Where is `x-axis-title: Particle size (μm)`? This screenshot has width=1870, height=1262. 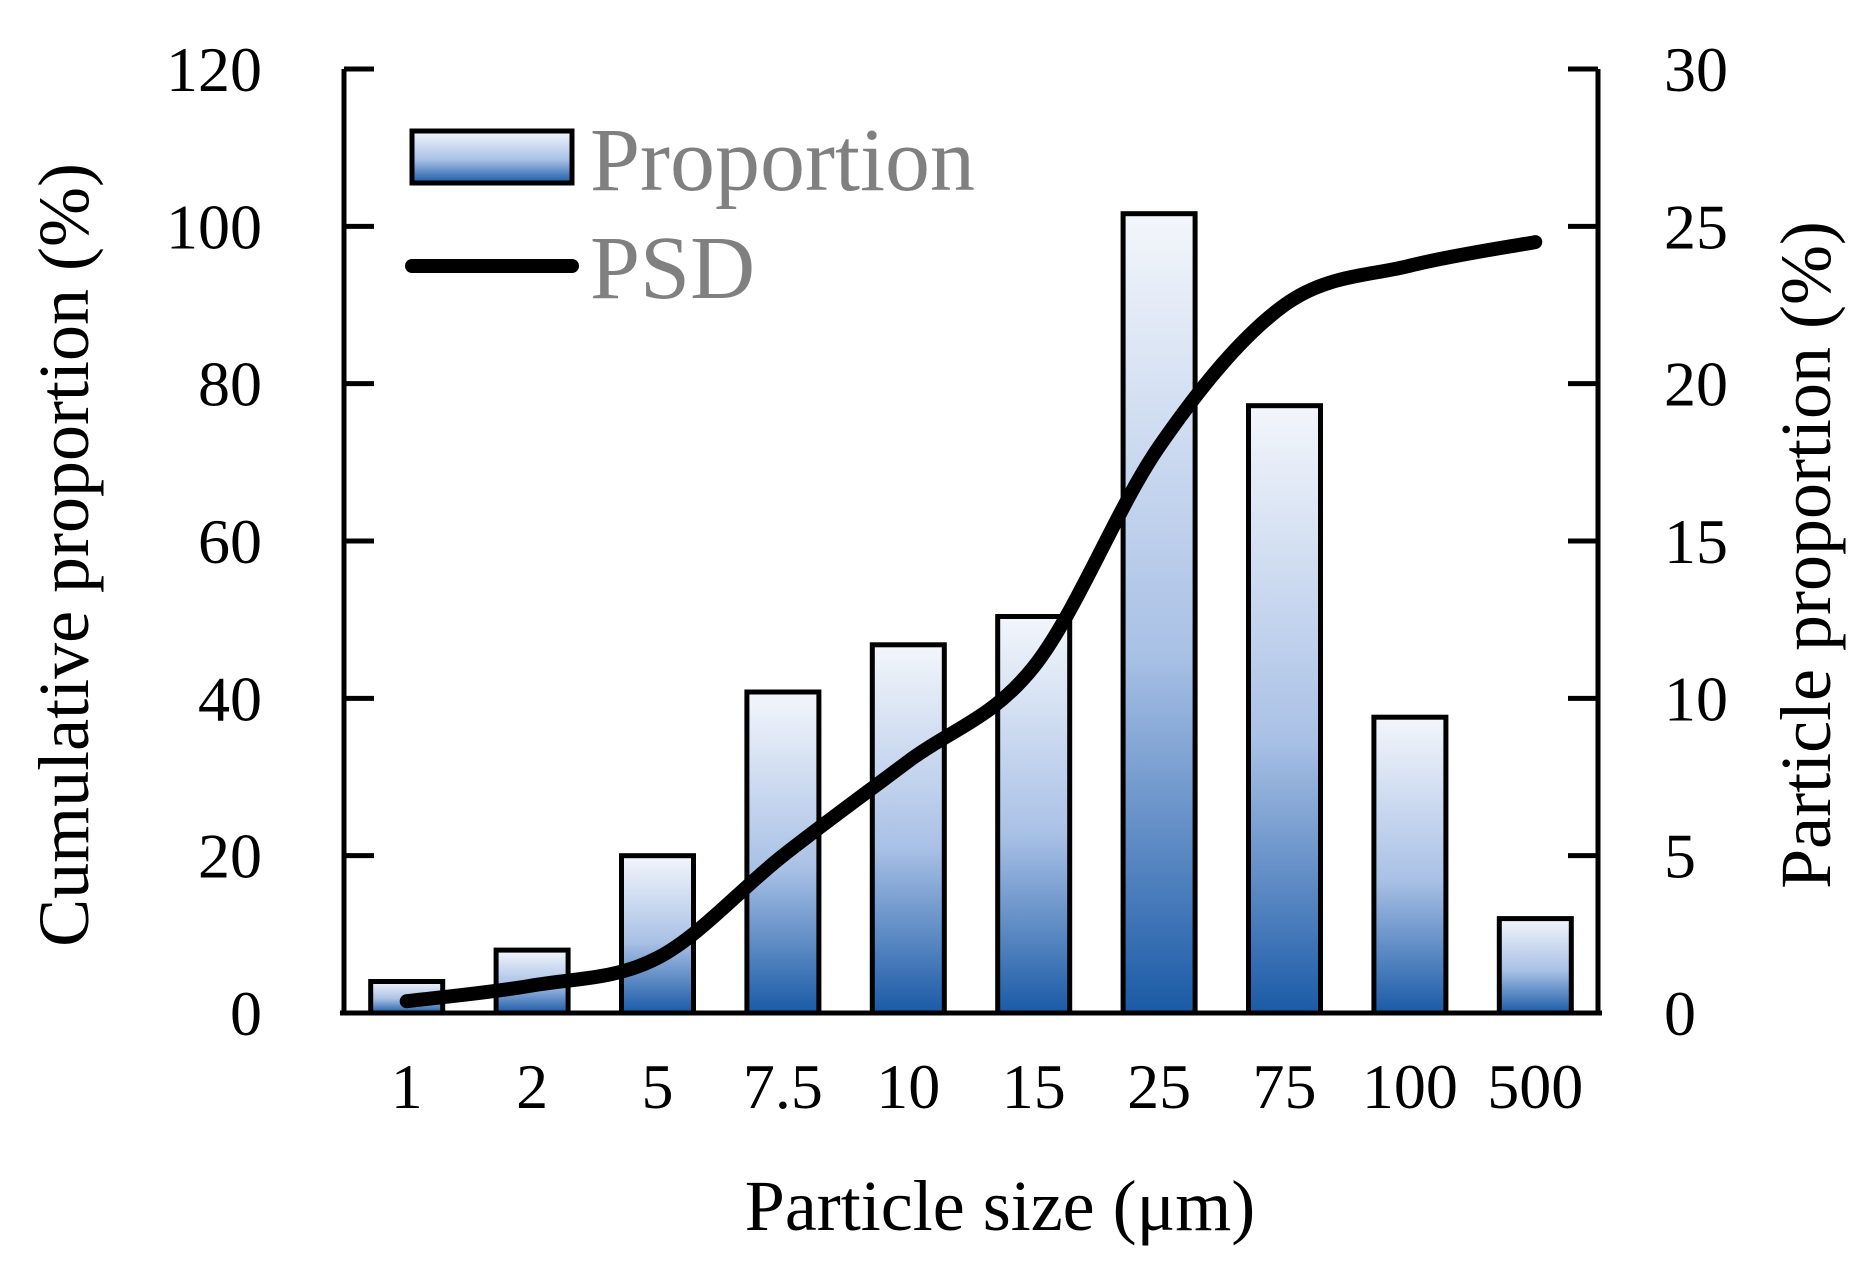 x-axis-title: Particle size (μm) is located at coordinates (1000, 1206).